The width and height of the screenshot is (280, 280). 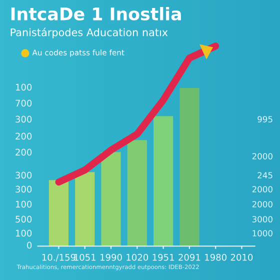 I want to click on text: 500, so click(x=24, y=219).